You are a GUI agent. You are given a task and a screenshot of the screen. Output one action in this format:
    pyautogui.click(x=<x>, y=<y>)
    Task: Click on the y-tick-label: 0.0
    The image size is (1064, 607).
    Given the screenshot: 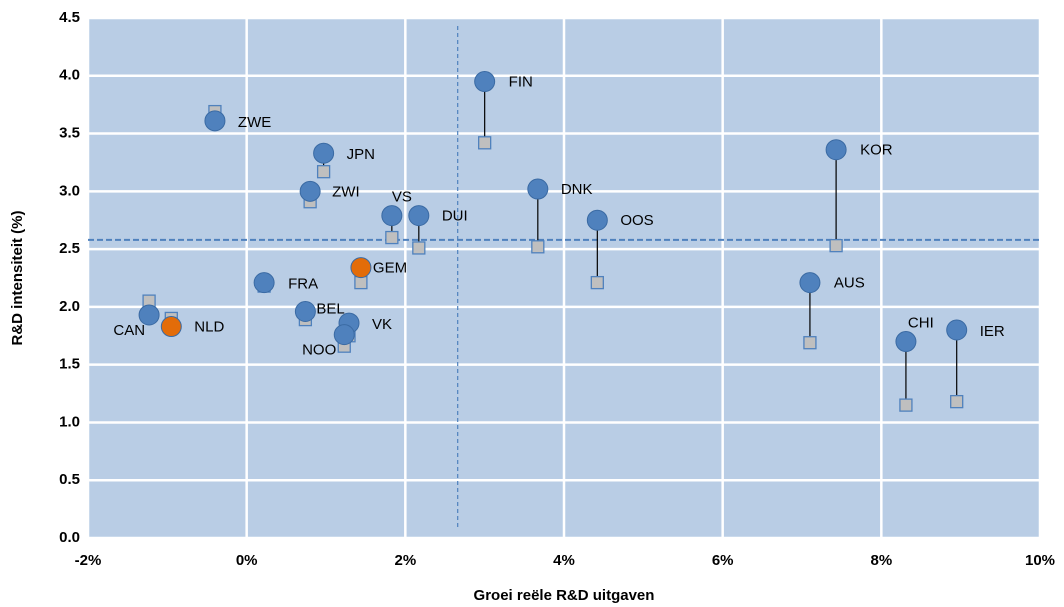 What is the action you would take?
    pyautogui.click(x=69, y=537)
    